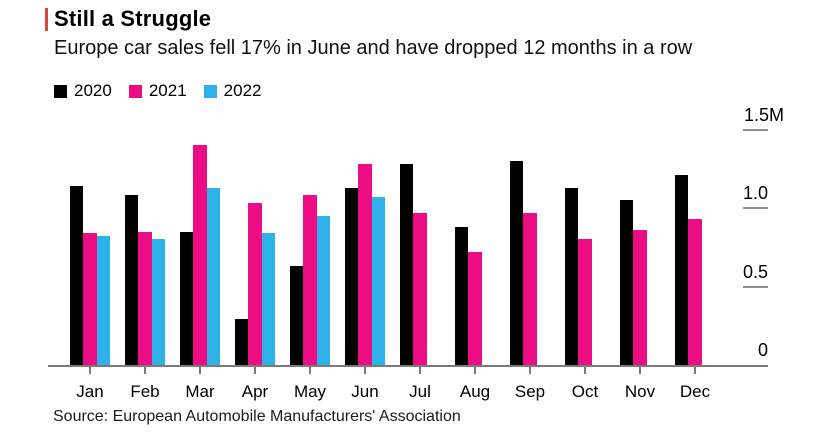 This screenshot has width=820, height=434. Describe the element at coordinates (365, 264) in the screenshot. I see `bar-2021-jun` at that location.